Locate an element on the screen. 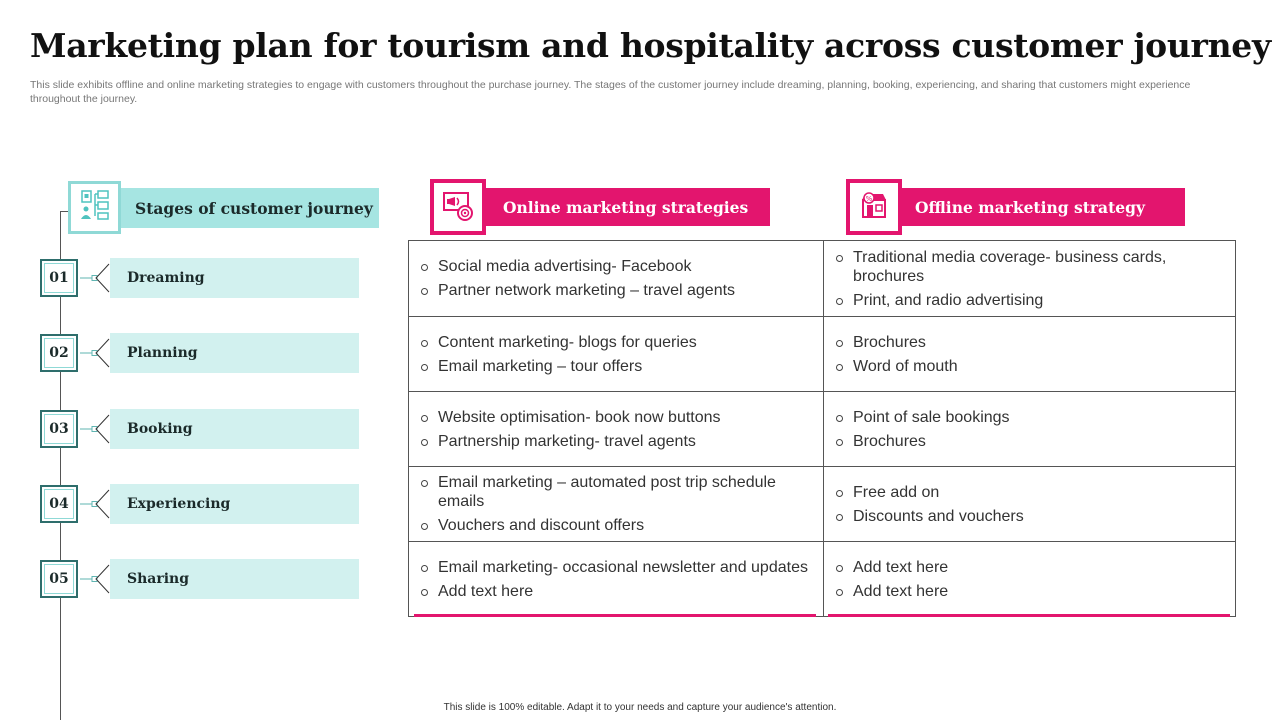  stage-label: Booking is located at coordinates (234, 429).